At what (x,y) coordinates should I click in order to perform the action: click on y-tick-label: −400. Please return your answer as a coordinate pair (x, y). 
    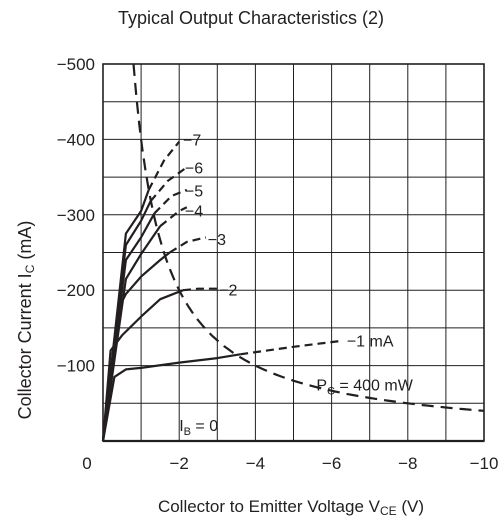
    Looking at the image, I should click on (76, 139).